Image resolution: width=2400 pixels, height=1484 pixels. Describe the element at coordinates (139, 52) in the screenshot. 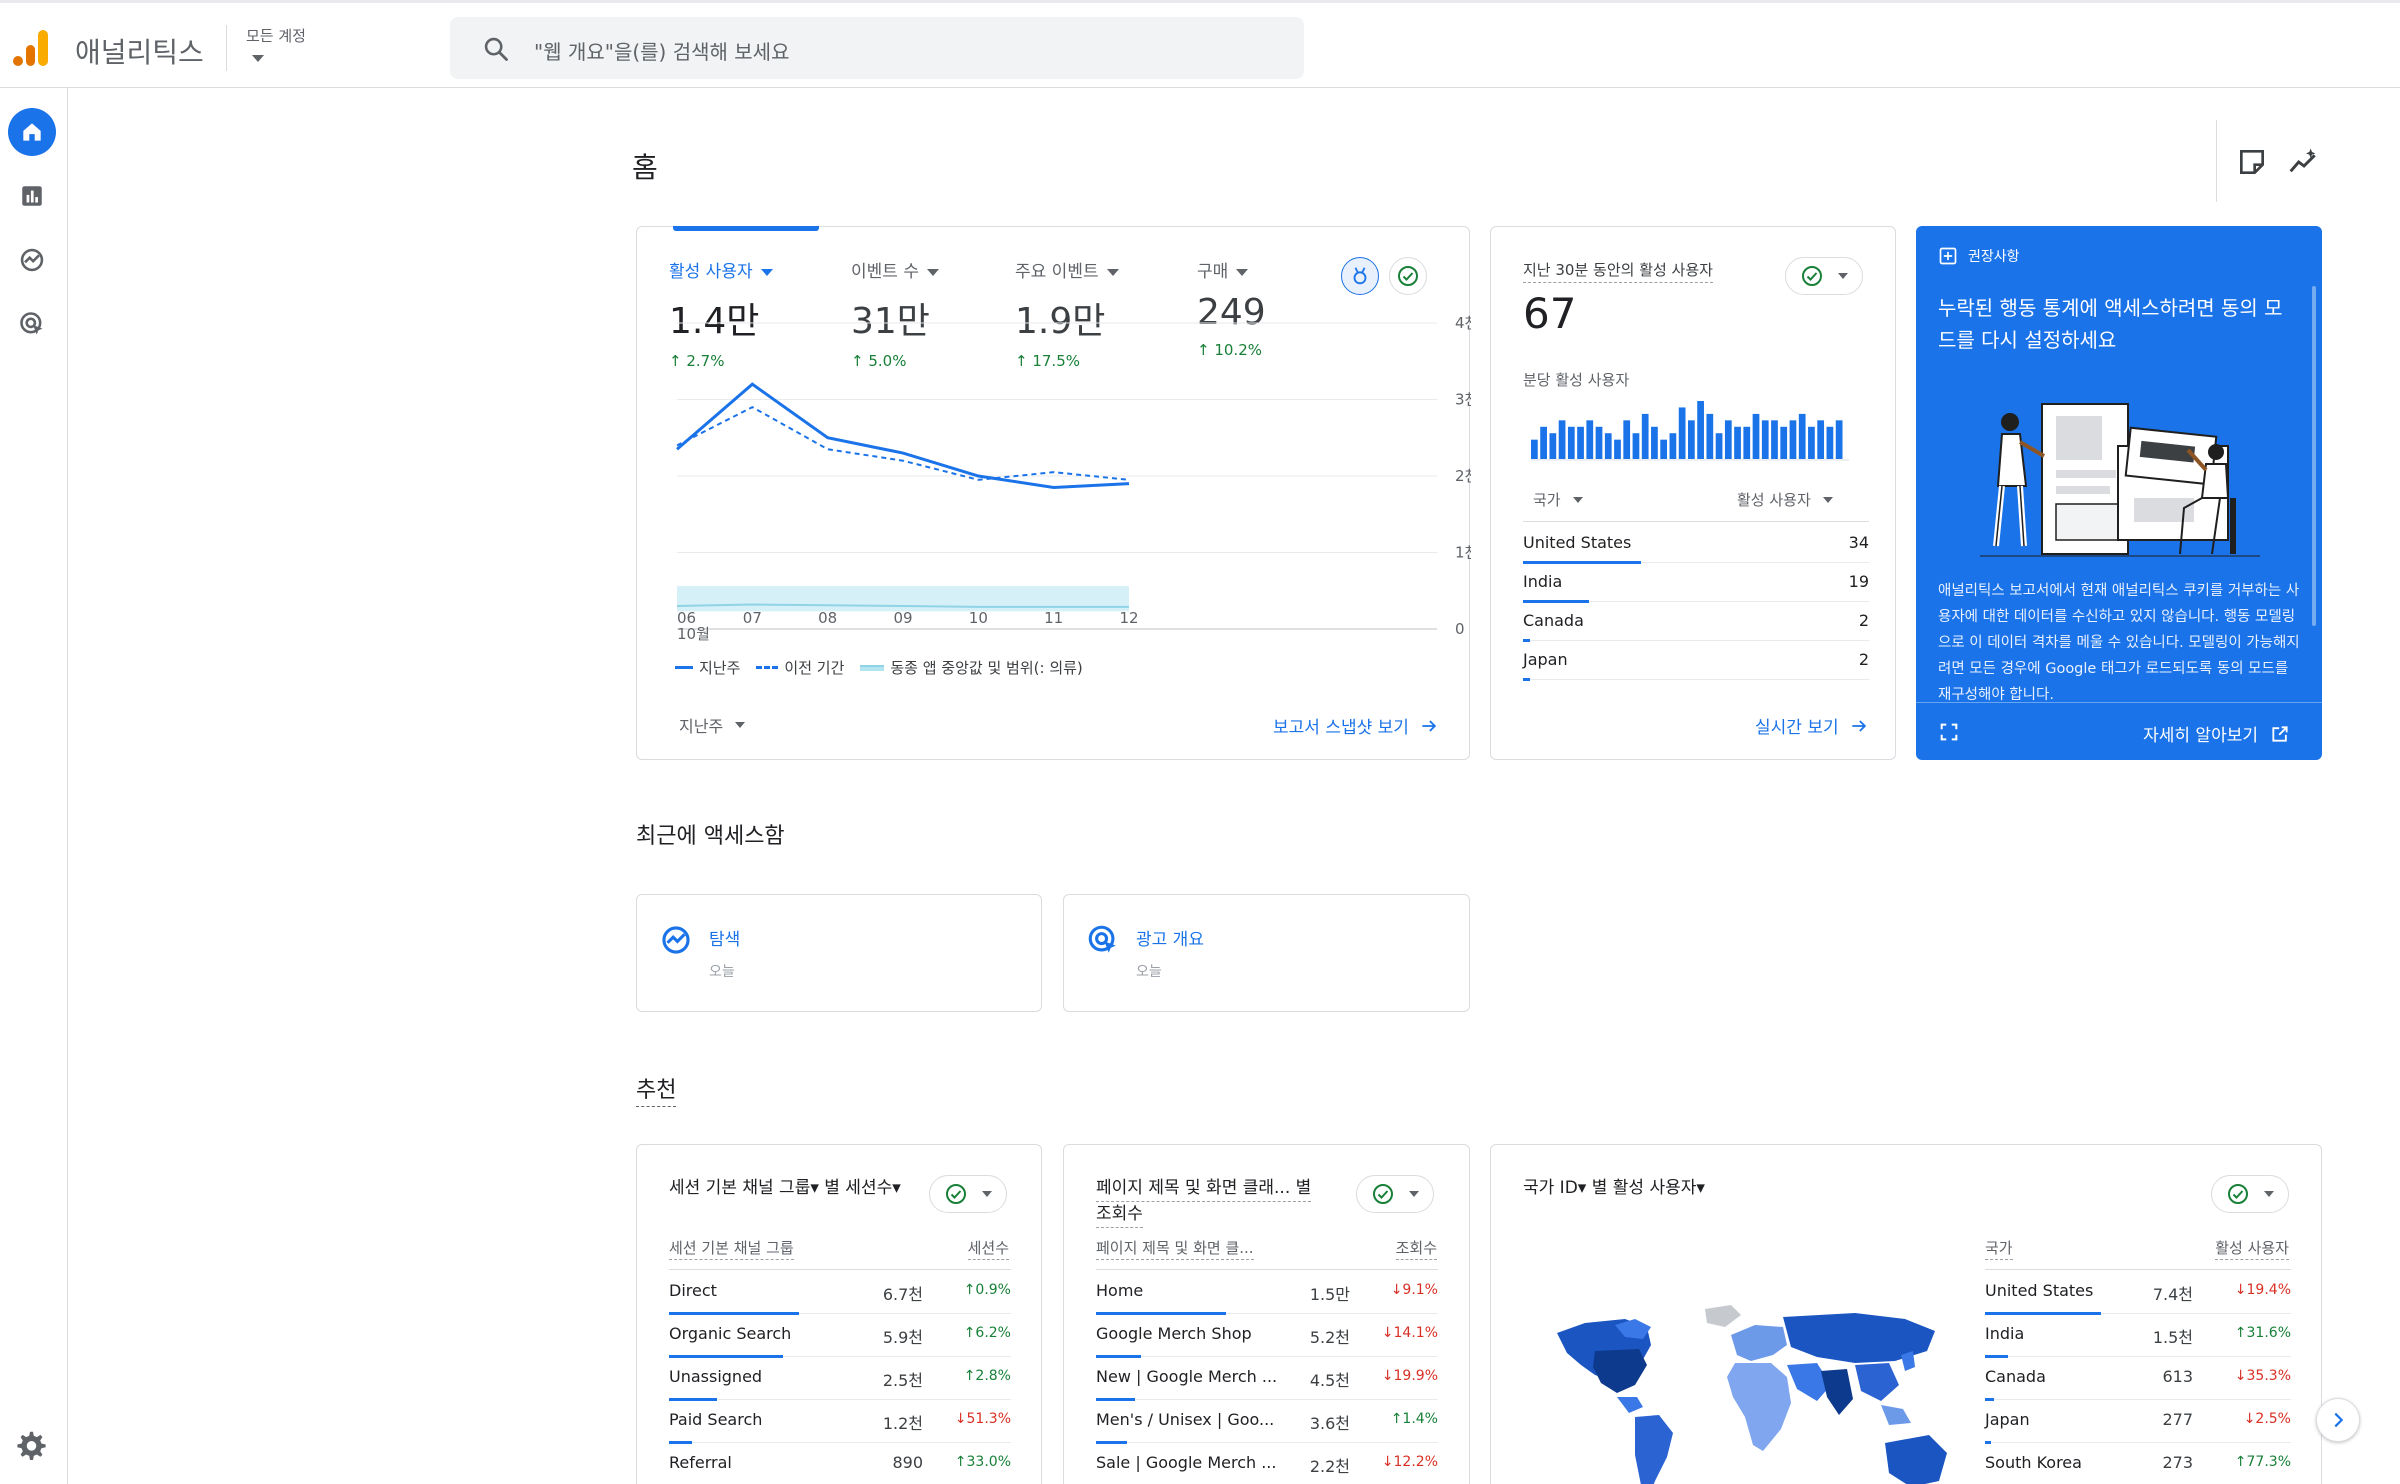

I see `app-title: 애널리틱스` at that location.